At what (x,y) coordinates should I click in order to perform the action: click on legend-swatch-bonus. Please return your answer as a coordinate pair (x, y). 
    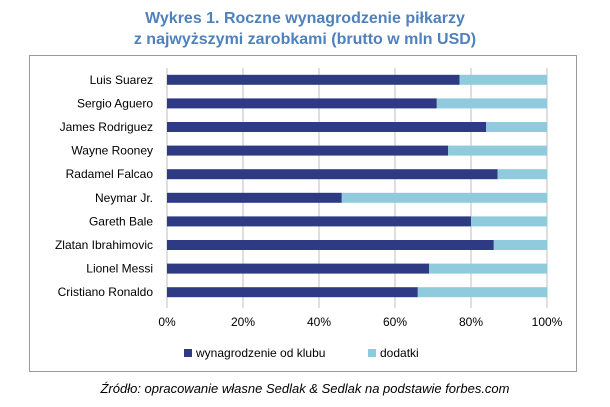
    Looking at the image, I should click on (372, 353).